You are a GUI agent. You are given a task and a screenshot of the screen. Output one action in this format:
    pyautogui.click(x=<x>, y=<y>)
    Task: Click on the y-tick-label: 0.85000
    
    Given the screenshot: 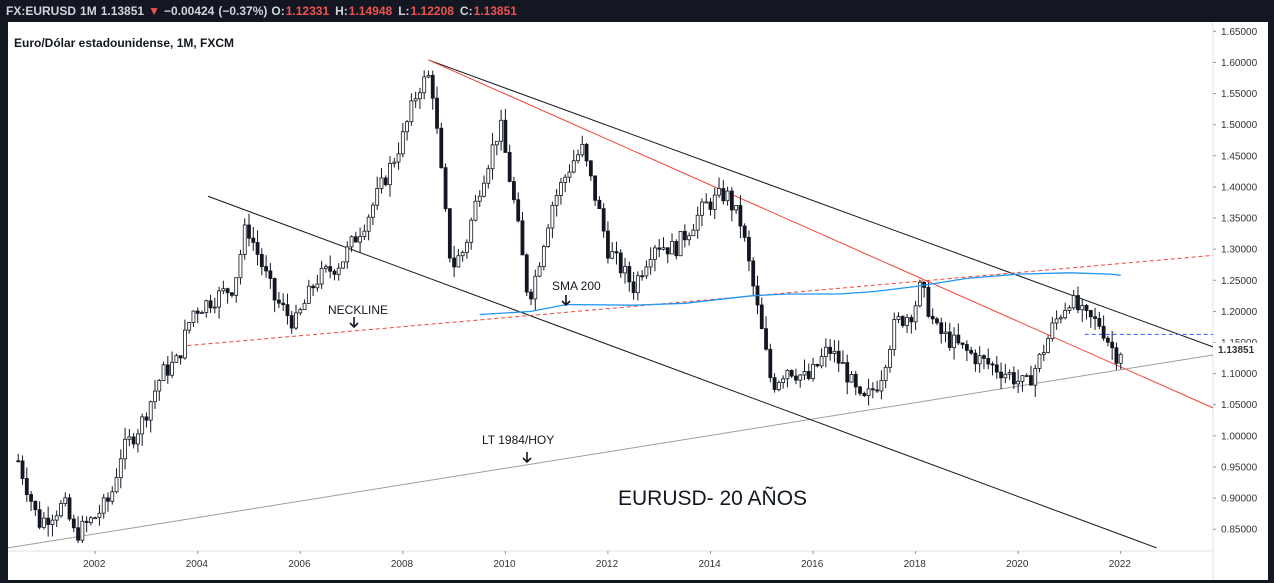 What is the action you would take?
    pyautogui.click(x=1239, y=530)
    